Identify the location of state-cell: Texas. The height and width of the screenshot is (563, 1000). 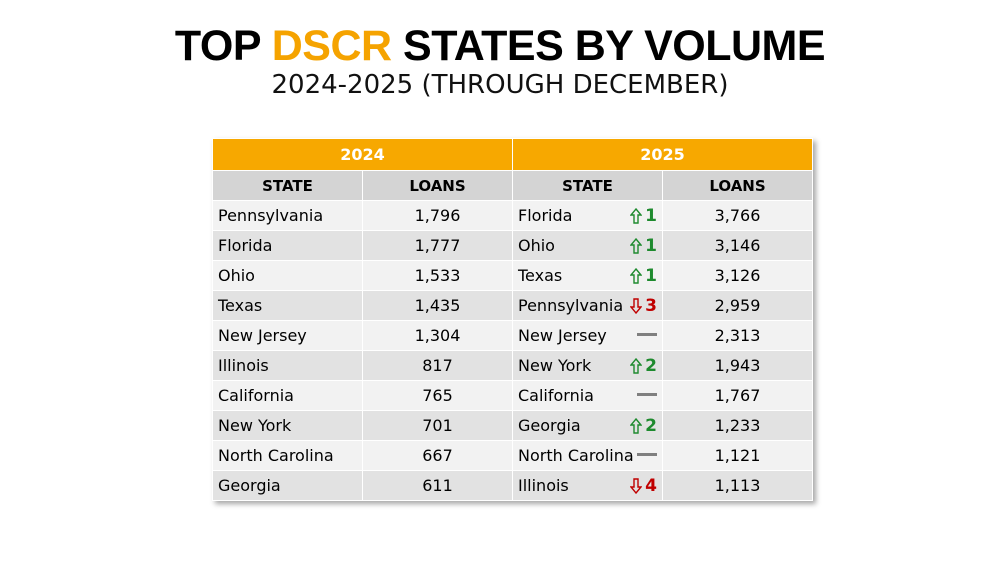
(287, 305).